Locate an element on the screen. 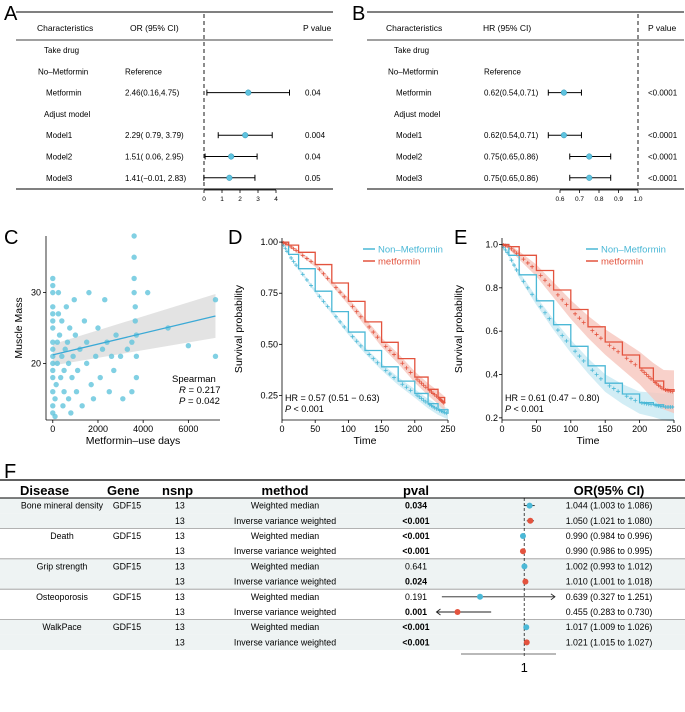 This screenshot has width=685, height=712. panel-label-e: E is located at coordinates (460, 238).